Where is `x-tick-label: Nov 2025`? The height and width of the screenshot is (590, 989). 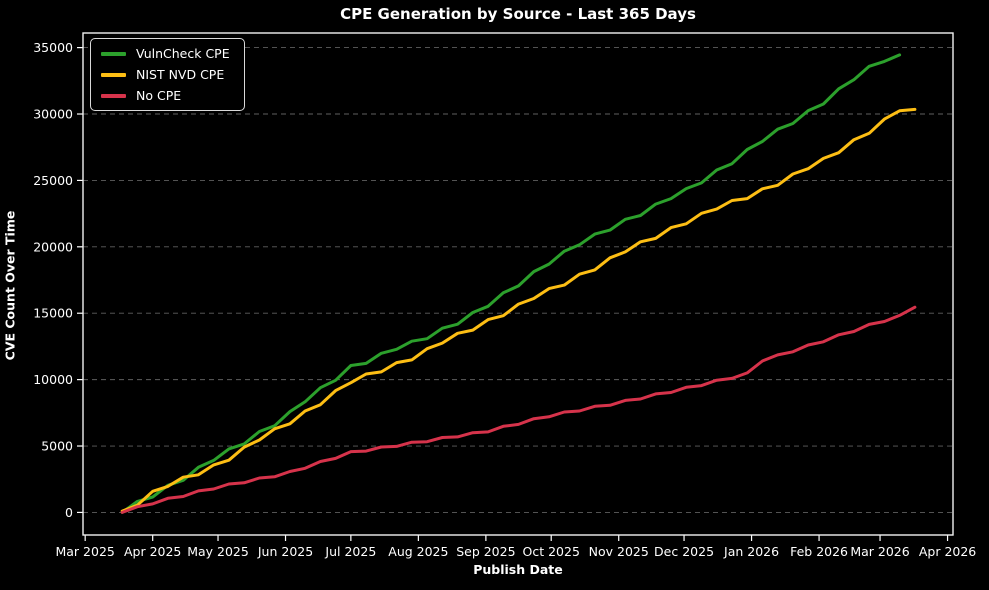 x-tick-label: Nov 2025 is located at coordinates (619, 551).